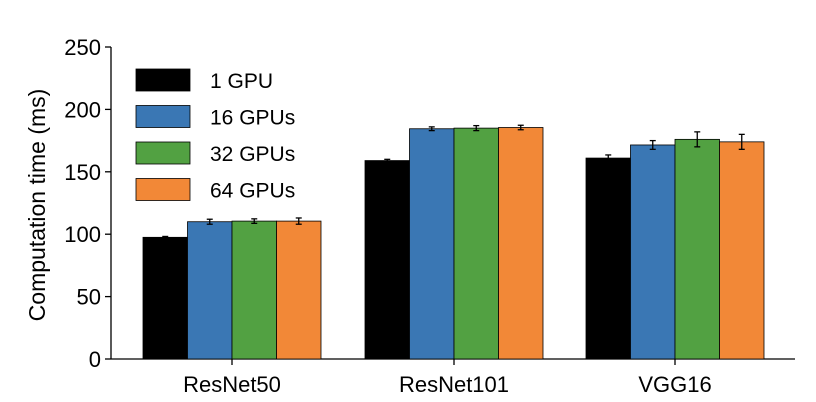  What do you see at coordinates (82, 47) in the screenshot?
I see `y-tick-label: 250` at bounding box center [82, 47].